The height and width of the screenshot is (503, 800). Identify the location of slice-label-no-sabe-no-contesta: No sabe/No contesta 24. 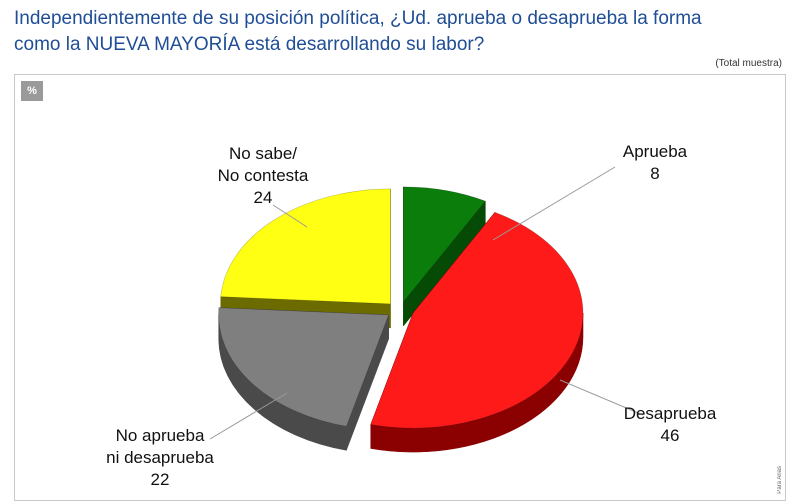
(263, 175).